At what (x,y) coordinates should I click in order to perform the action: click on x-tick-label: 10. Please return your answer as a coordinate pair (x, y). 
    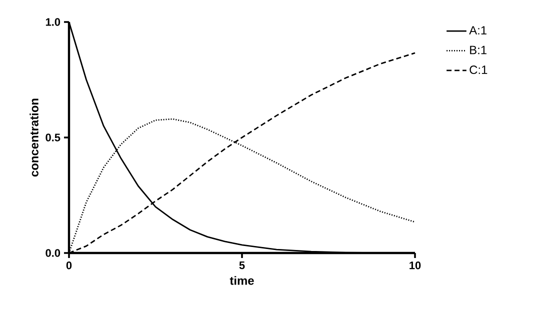
    Looking at the image, I should click on (415, 266).